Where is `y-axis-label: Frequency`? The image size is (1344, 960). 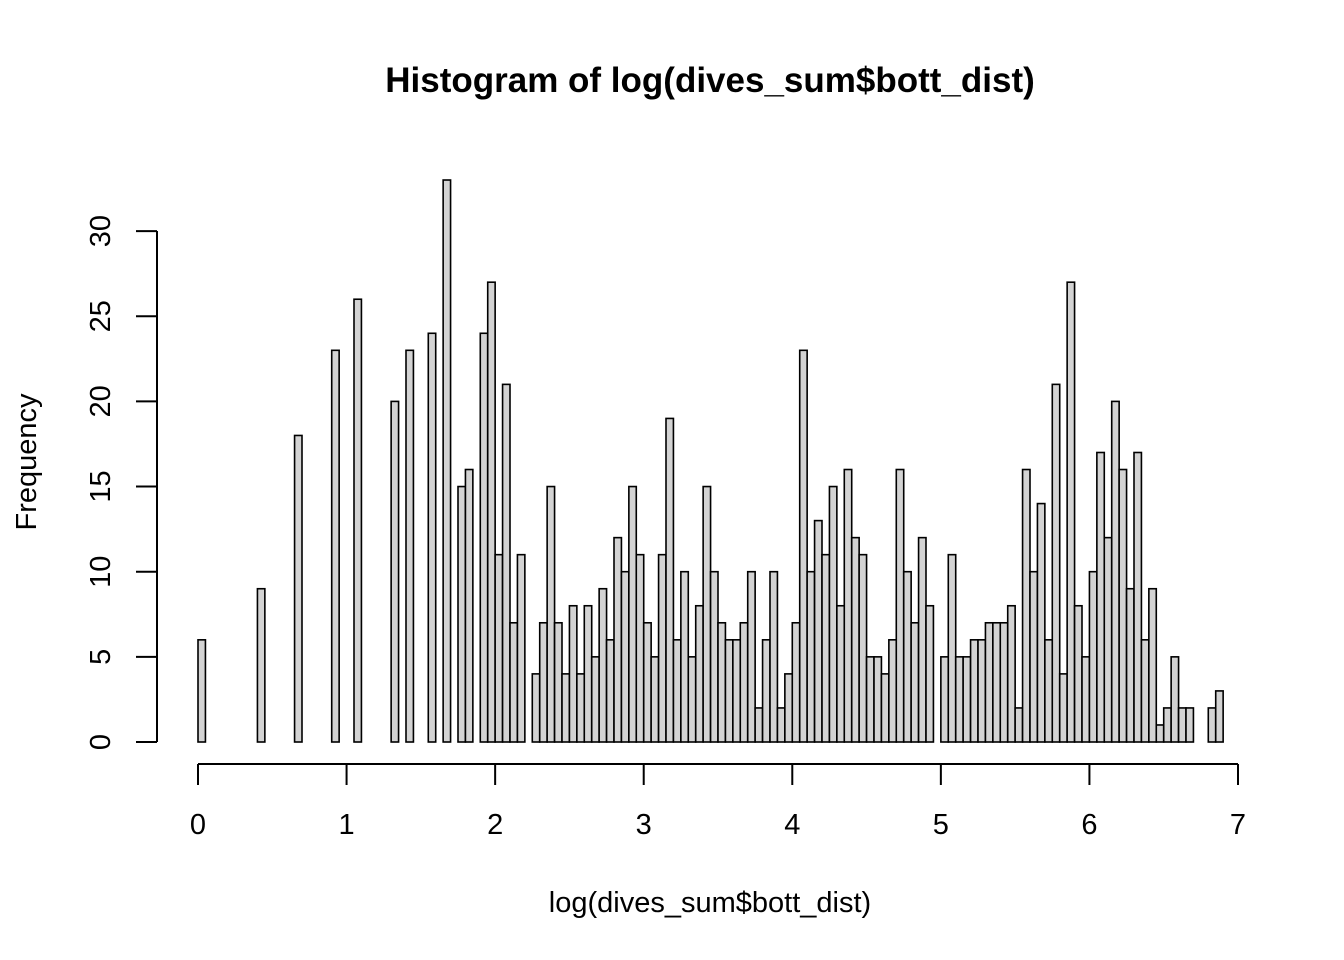
y-axis-label: Frequency is located at coordinates (27, 462).